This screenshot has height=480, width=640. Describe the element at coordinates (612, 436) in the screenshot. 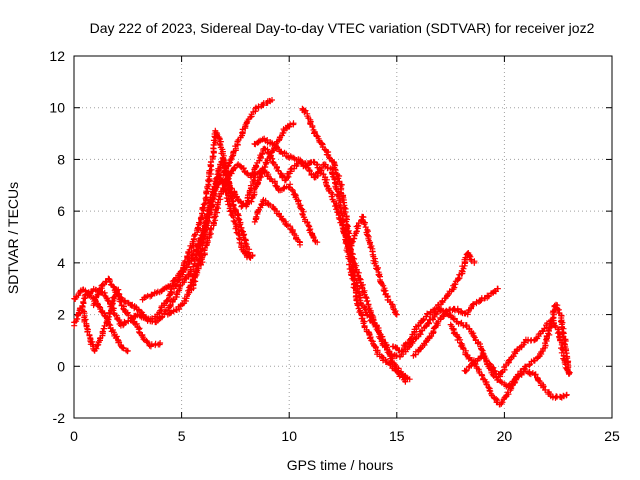

I see `x-tick-label: 25` at that location.